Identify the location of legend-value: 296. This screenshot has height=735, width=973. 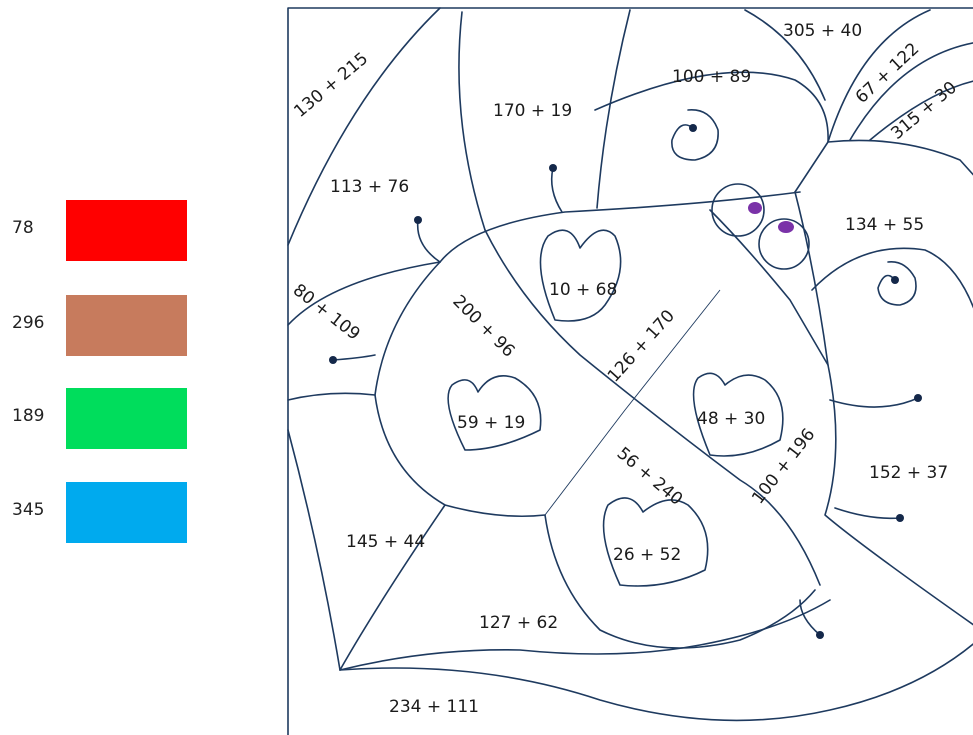
(28, 323).